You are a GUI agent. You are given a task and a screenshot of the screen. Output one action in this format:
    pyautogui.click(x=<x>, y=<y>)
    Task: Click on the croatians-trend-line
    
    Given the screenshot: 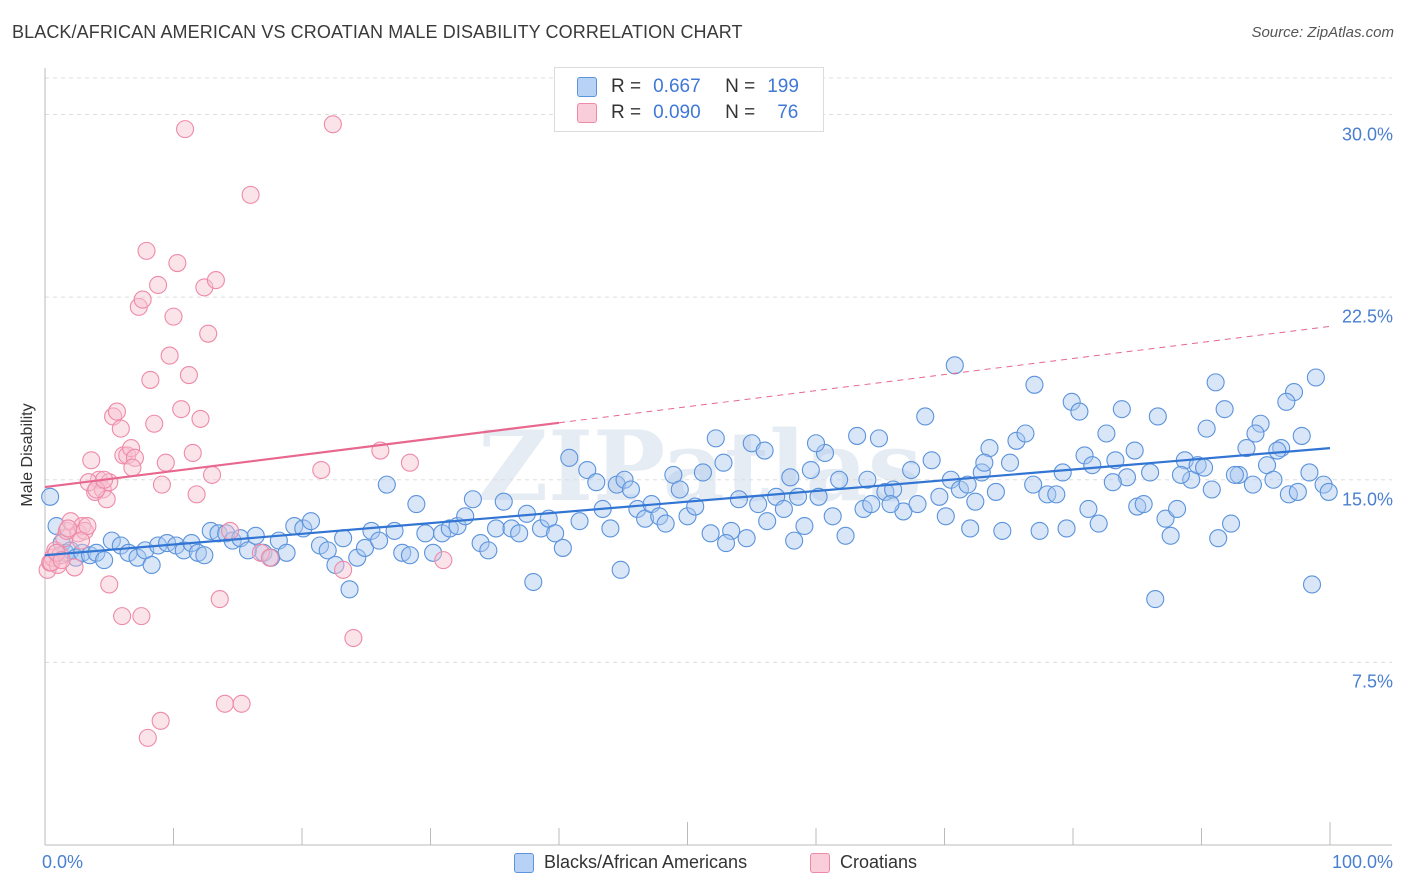 What is the action you would take?
    pyautogui.click(x=302, y=455)
    